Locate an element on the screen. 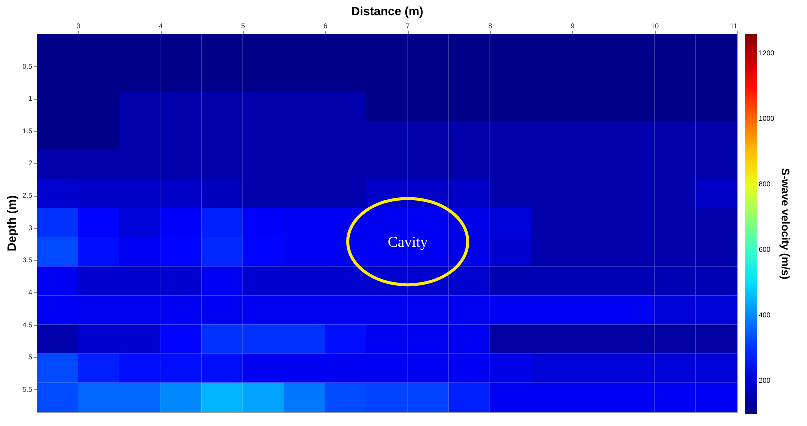 The height and width of the screenshot is (426, 807). x-axis-title: Distance (m) is located at coordinates (387, 11).